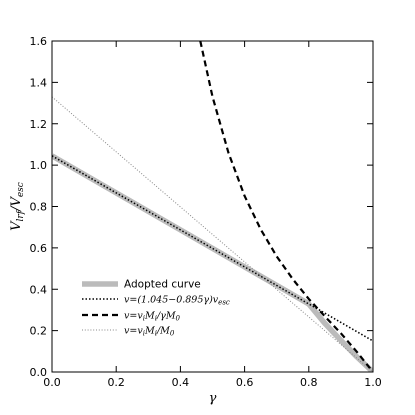  What do you see at coordinates (213, 398) in the screenshot?
I see `x-axis-label: γ` at bounding box center [213, 398].